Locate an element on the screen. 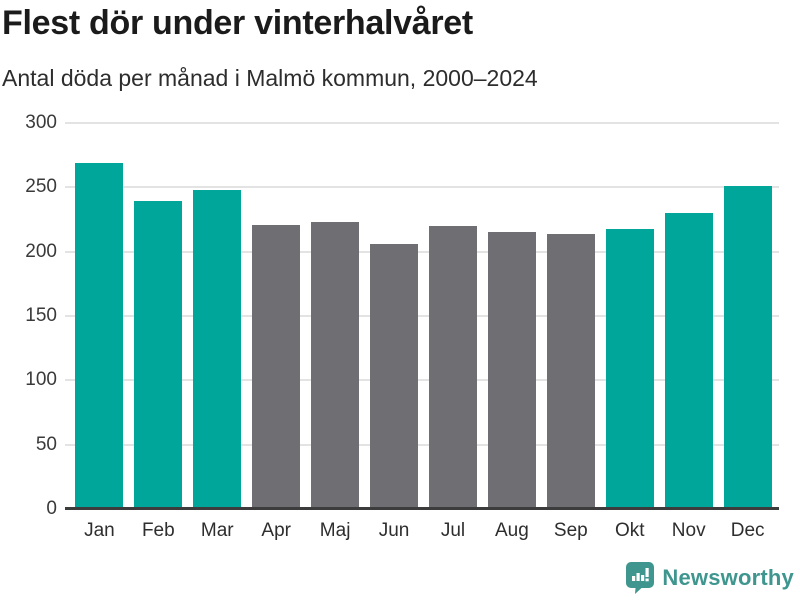 This screenshot has height=600, width=800. x-axis-label-jun: Jun is located at coordinates (394, 530).